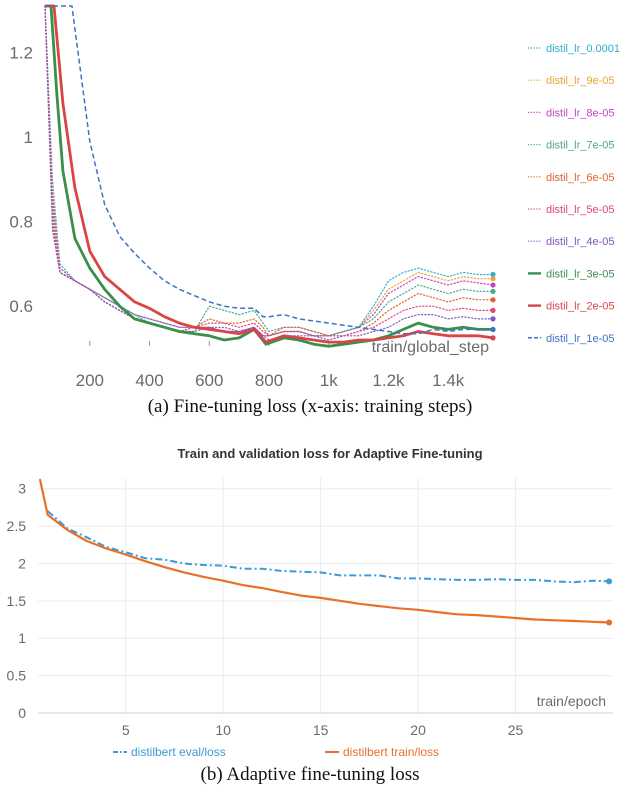 This screenshot has width=620, height=795. I want to click on x-axis-ticks: 5 10 15 20 25, so click(323, 730).